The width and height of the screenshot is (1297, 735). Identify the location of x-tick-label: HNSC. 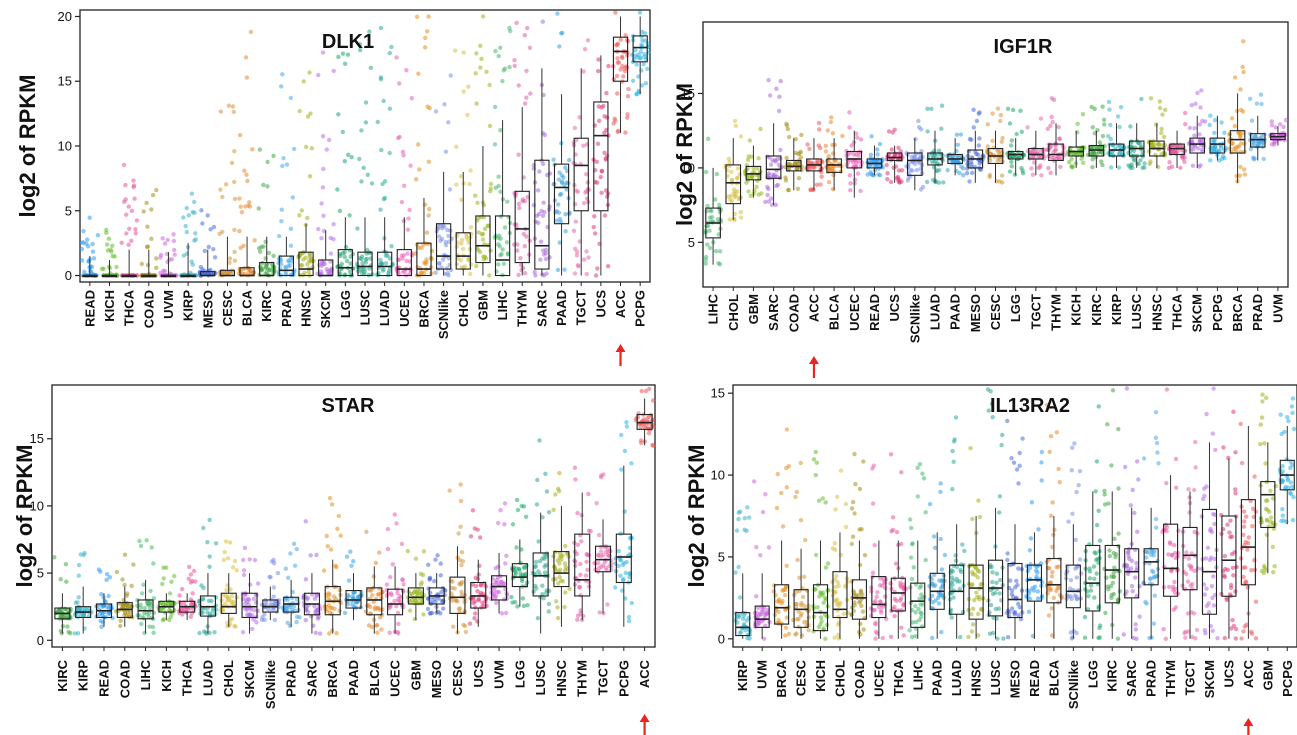
(306, 307).